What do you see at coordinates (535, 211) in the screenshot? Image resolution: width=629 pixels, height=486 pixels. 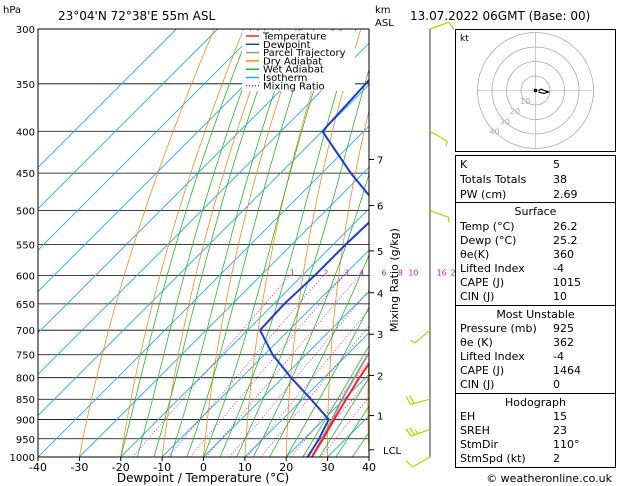 I see `table-header: Surface` at bounding box center [535, 211].